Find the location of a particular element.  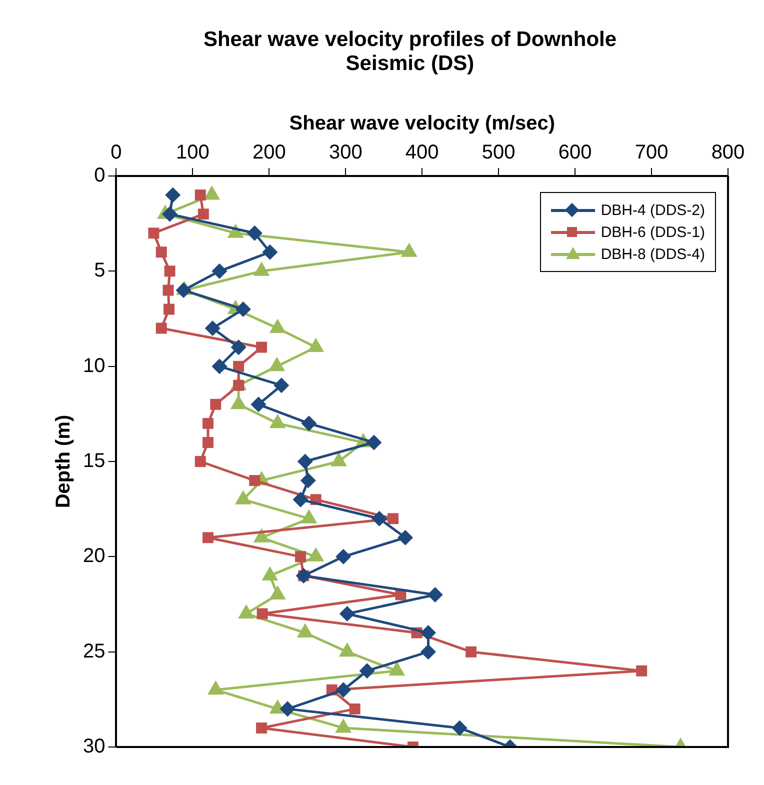

y-axis-title: Depth (m) is located at coordinates (63, 461).